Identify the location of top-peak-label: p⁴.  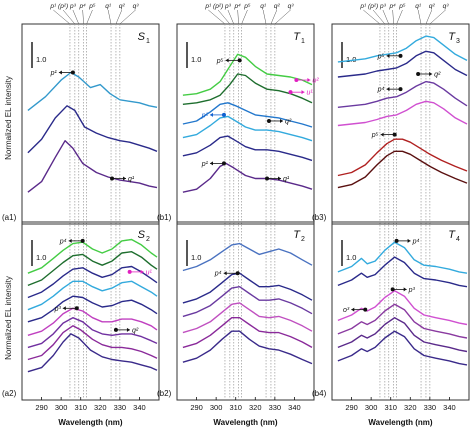
(82, 6).